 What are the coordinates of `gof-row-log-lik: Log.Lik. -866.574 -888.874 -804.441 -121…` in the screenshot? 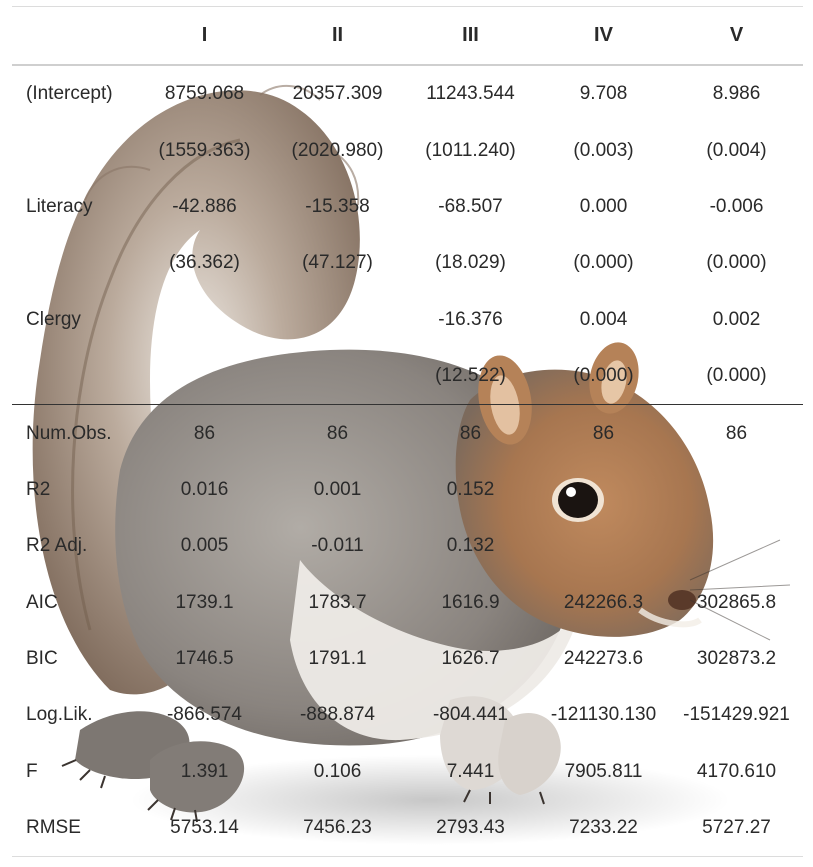 It's located at (407, 715).